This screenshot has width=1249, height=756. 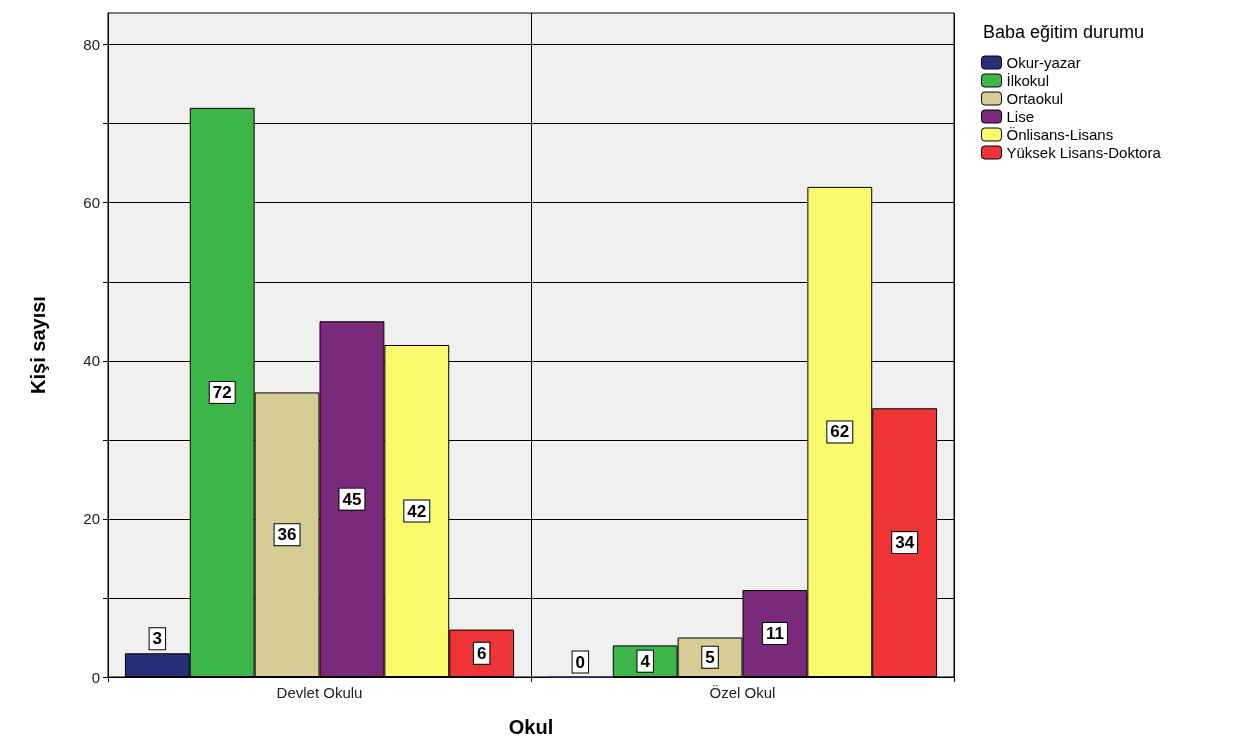 I want to click on data-label: 0, so click(x=580, y=662).